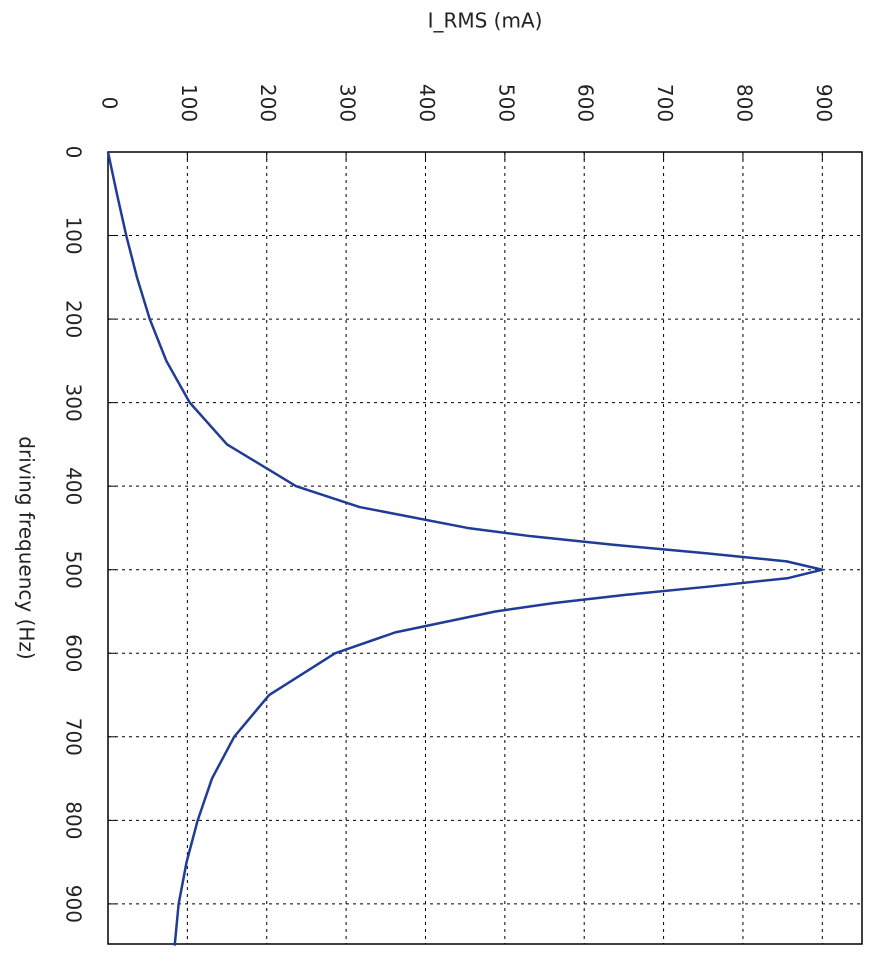 This screenshot has height=980, width=882. What do you see at coordinates (74, 570) in the screenshot?
I see `x-tick-label: 500` at bounding box center [74, 570].